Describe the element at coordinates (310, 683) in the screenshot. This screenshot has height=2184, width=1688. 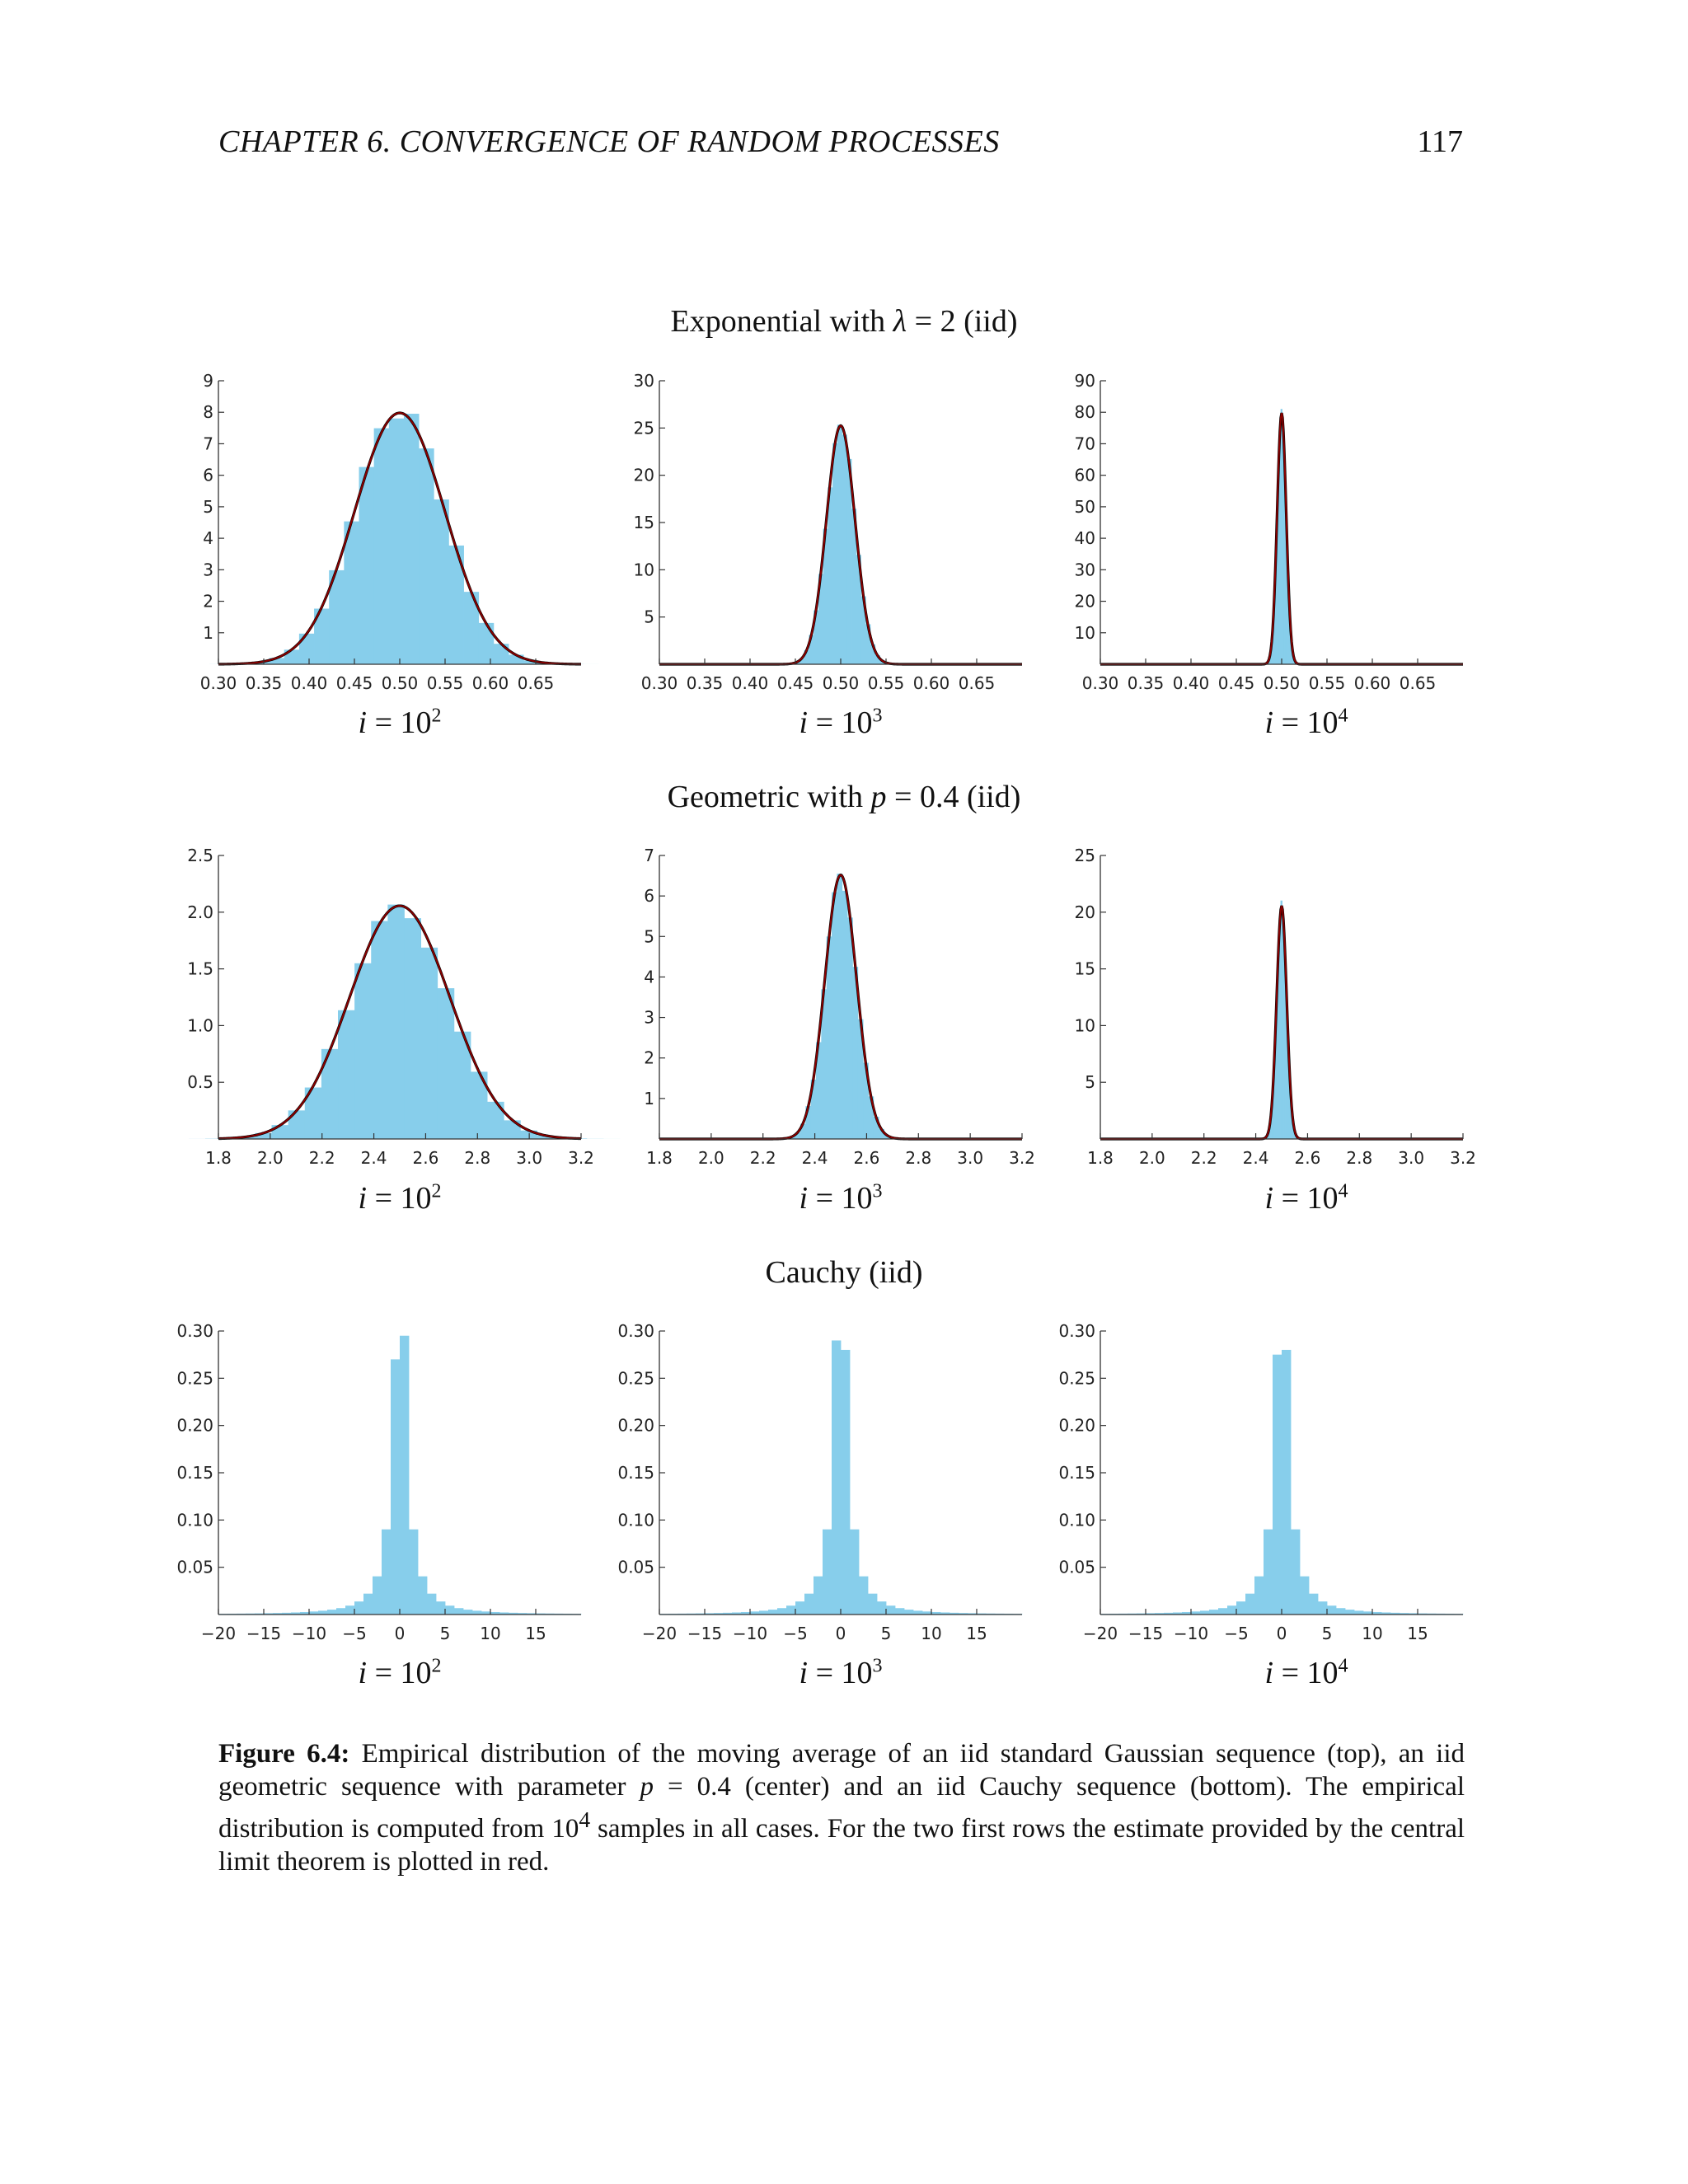
I see `x-tick-label: 0.40` at that location.